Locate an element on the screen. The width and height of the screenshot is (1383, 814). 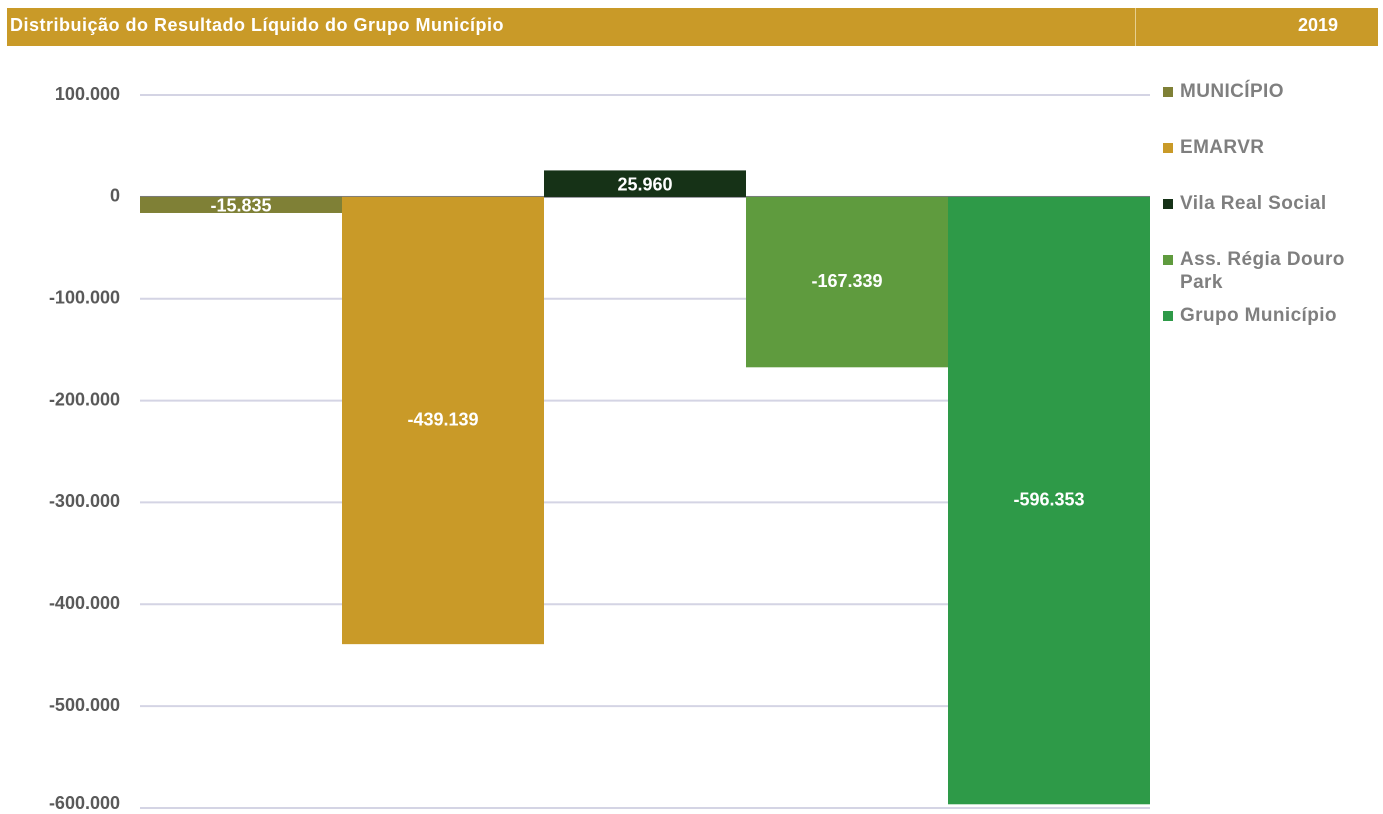
y-tick-label: -400.000 is located at coordinates (84, 603).